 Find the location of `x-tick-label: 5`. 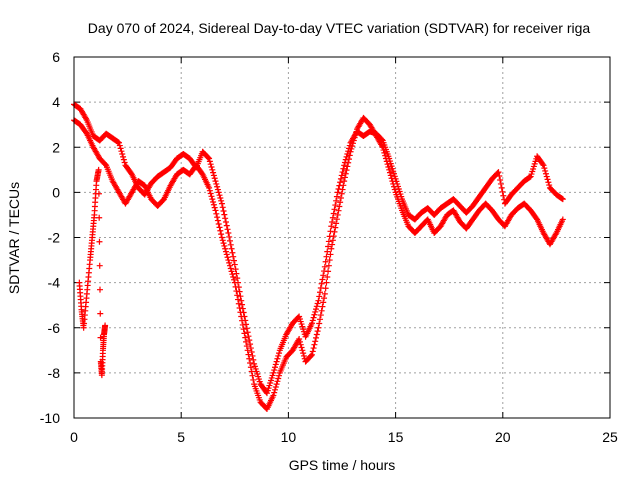

x-tick-label: 5 is located at coordinates (181, 437).